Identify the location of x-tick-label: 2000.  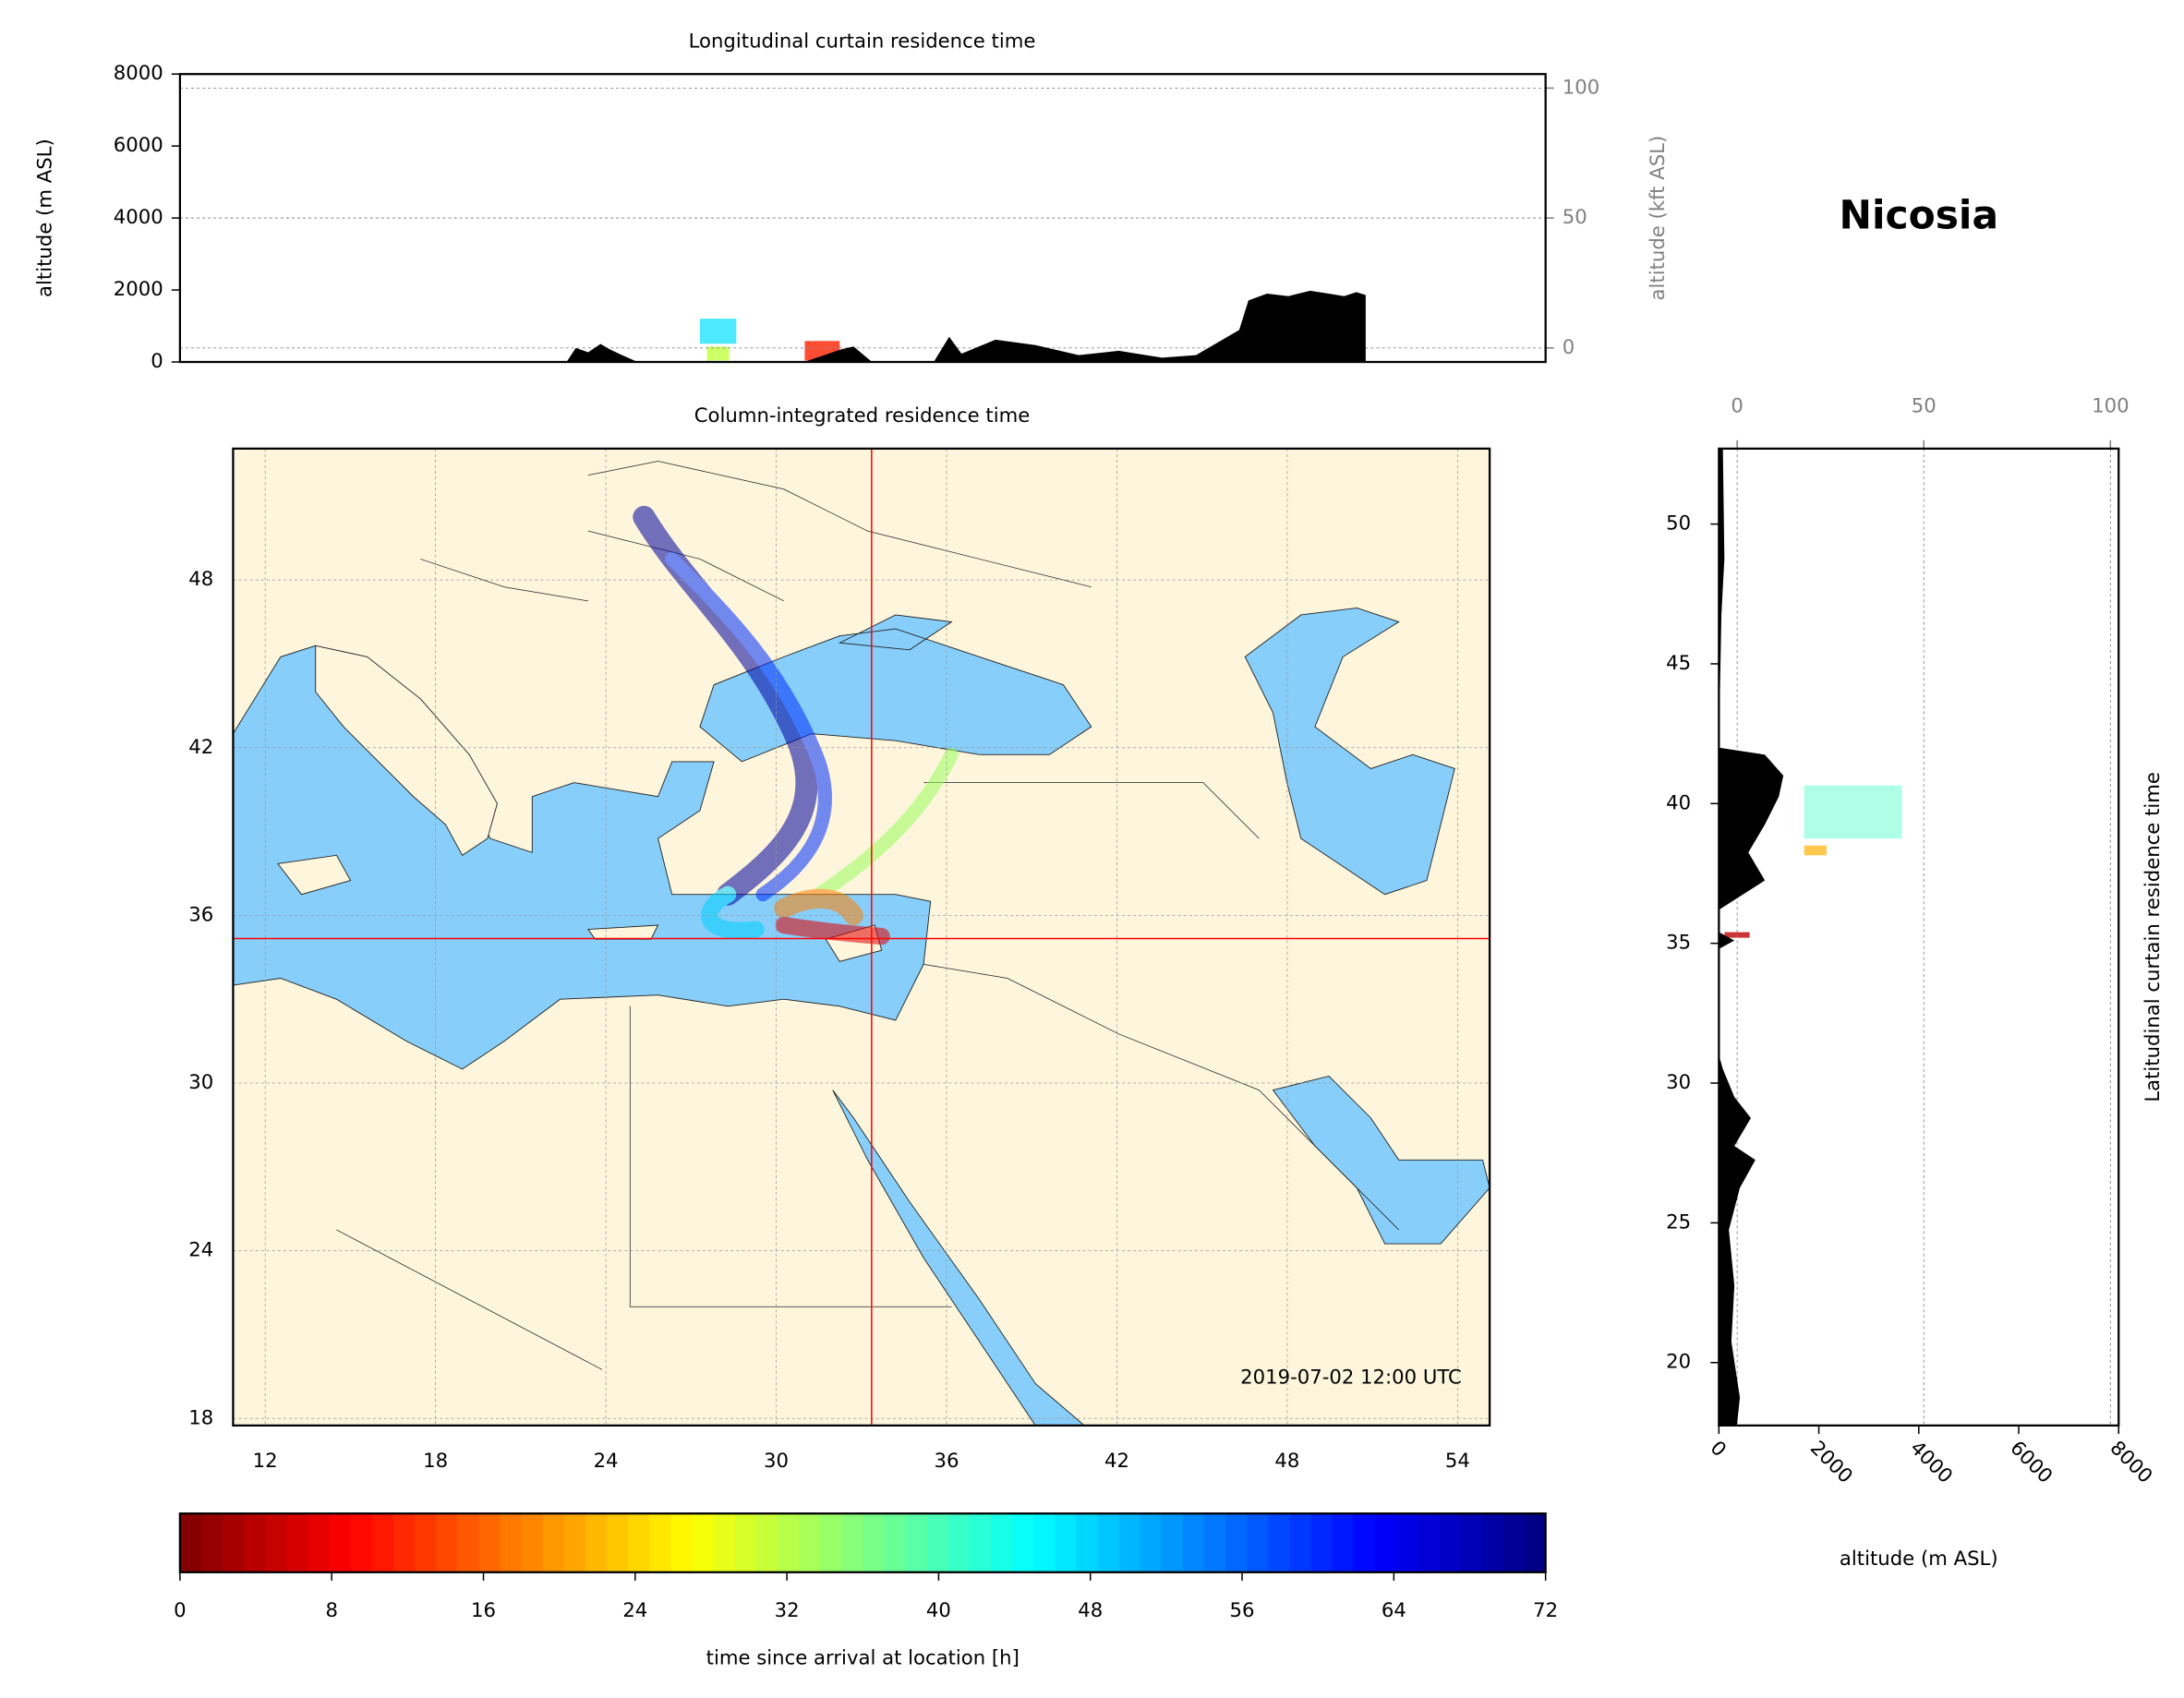
(1832, 1461).